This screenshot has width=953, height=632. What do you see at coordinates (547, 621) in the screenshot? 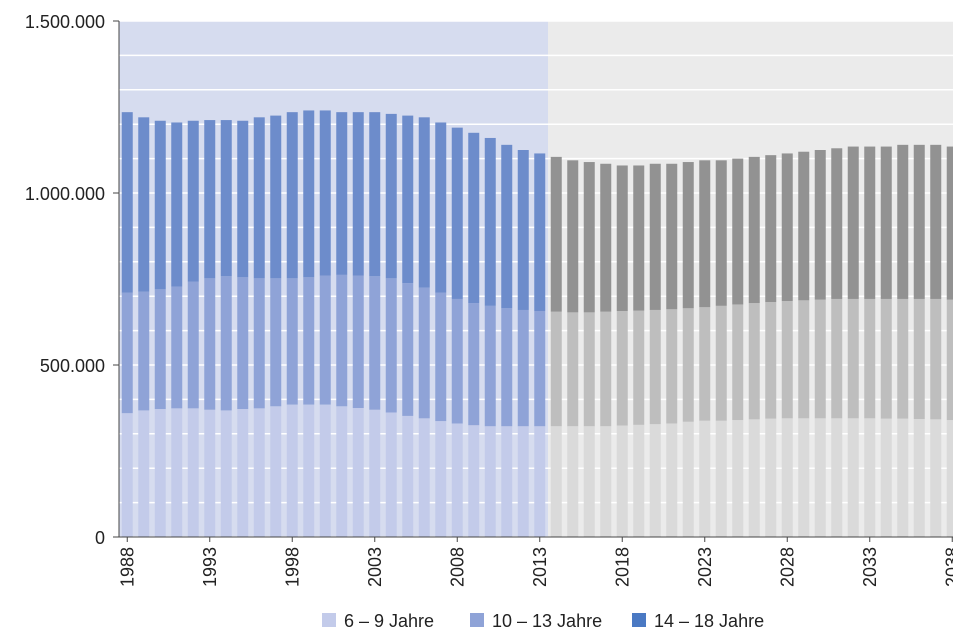
I see `legend-label: 10 – 13 Jahre` at bounding box center [547, 621].